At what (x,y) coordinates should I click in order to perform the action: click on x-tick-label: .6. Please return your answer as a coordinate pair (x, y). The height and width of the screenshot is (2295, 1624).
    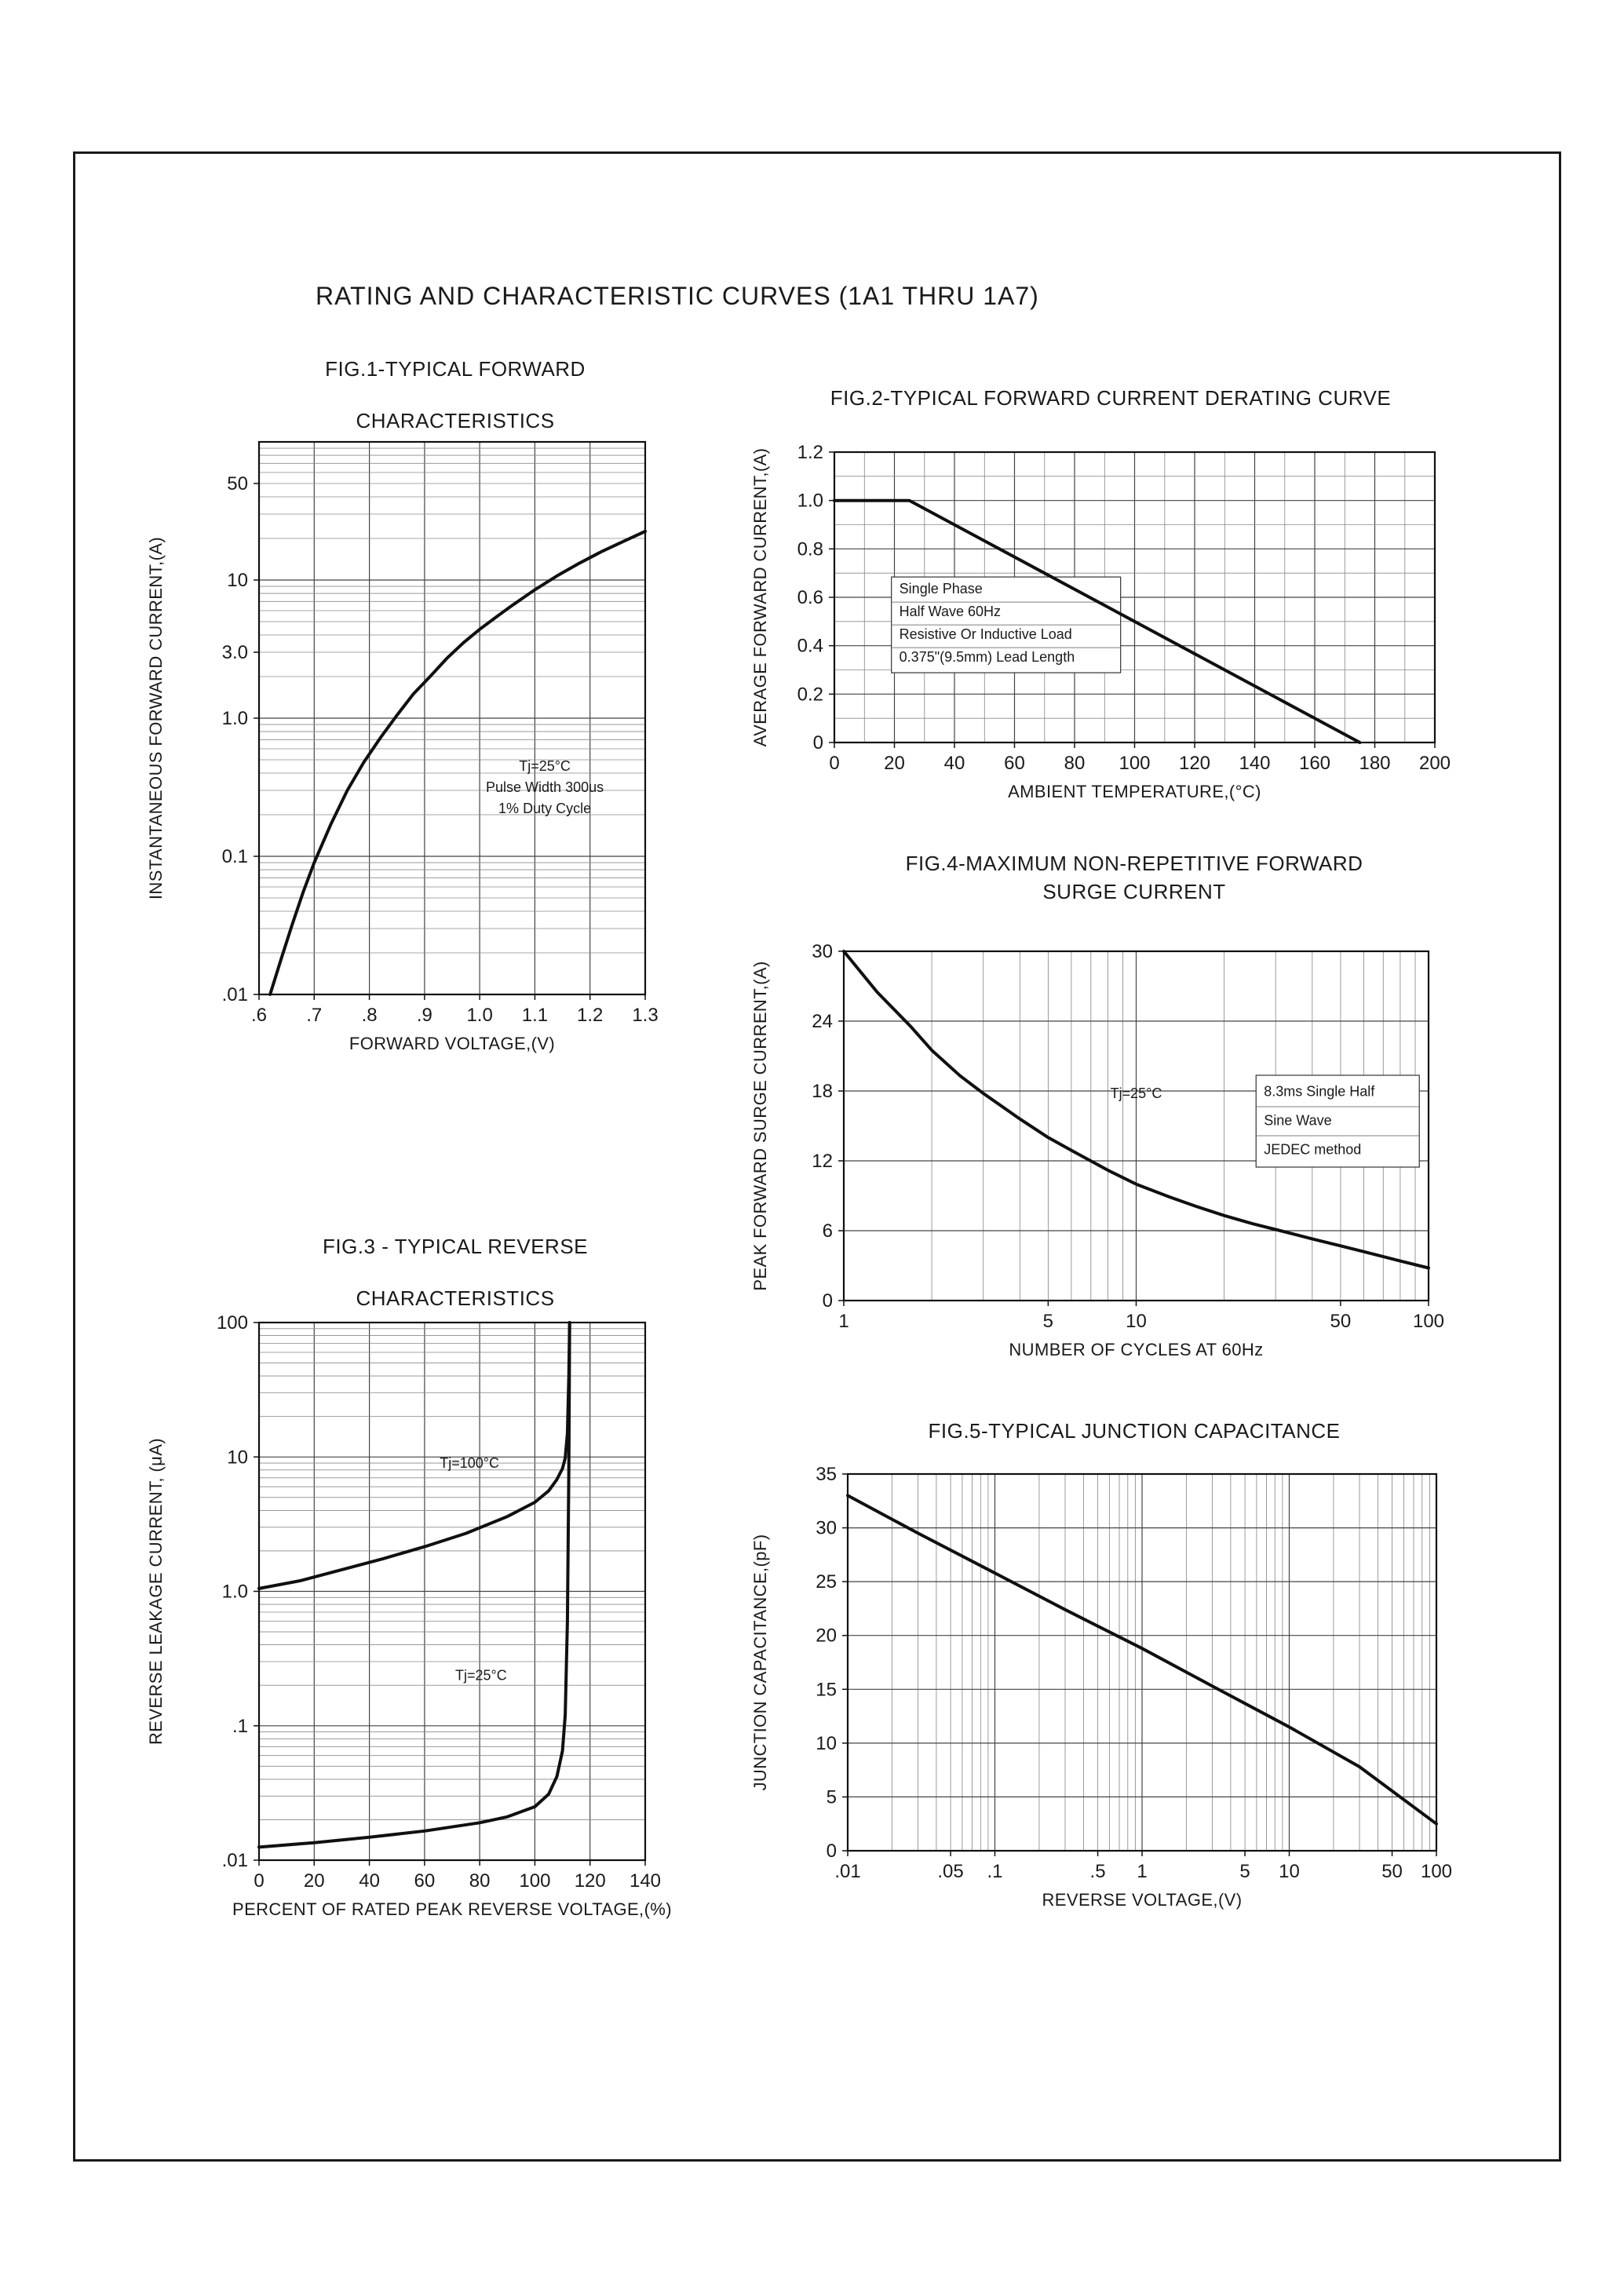
    Looking at the image, I should click on (259, 1015).